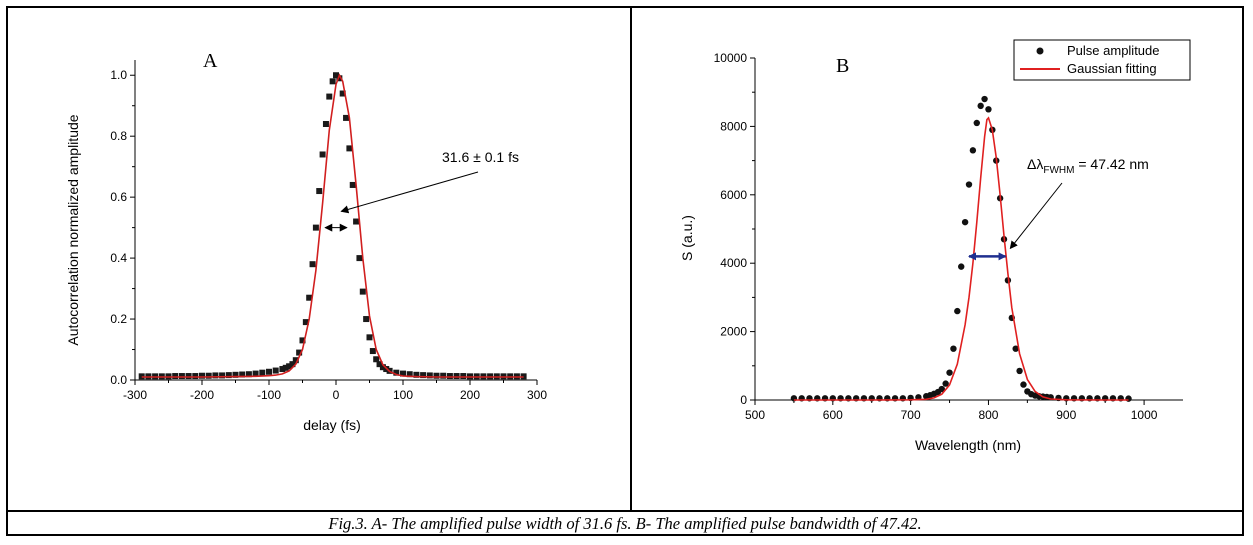 The height and width of the screenshot is (545, 1253). I want to click on panel-b-y-tick-label: 4000, so click(733, 263).